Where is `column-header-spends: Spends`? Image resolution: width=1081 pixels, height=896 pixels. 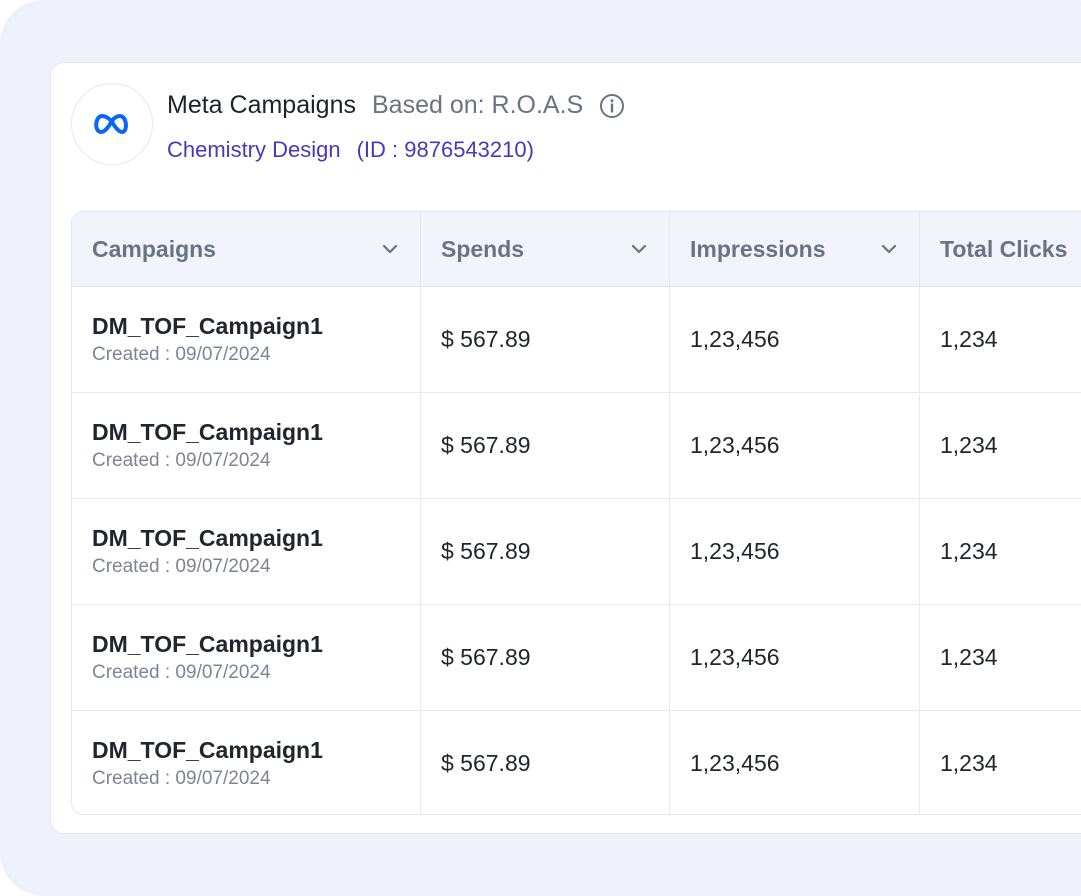
column-header-spends: Spends is located at coordinates (545, 249).